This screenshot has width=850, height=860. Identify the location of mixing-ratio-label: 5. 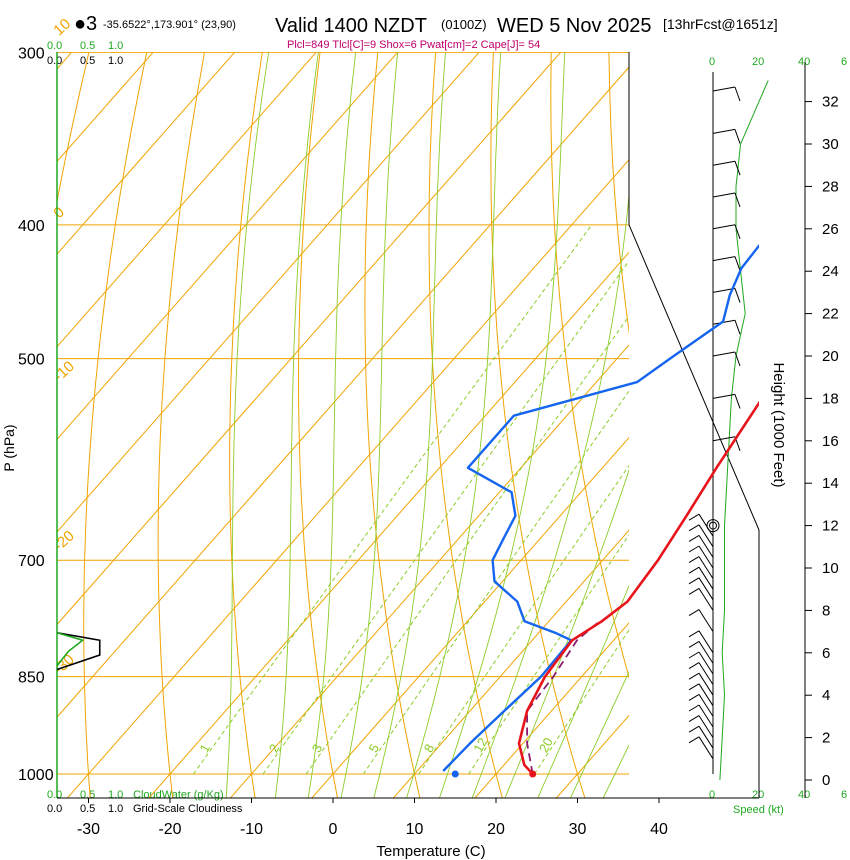
(374, 748).